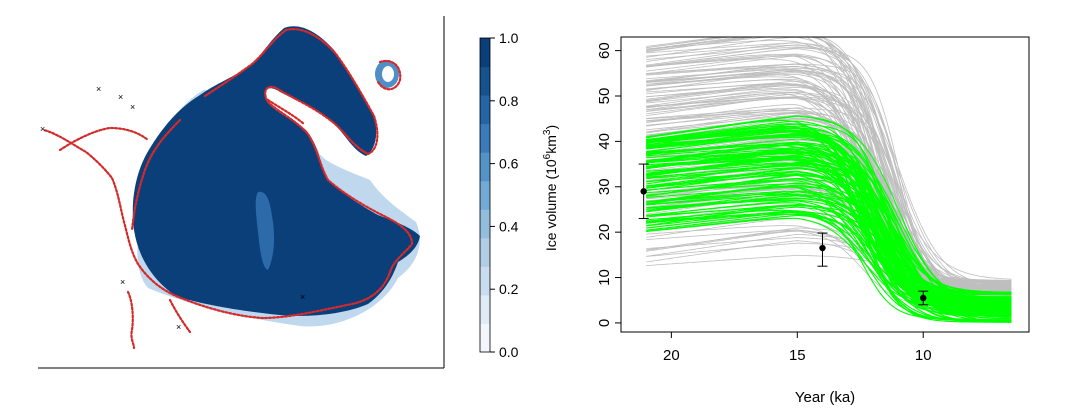  I want to click on margin-line-south-b, so click(180, 316).